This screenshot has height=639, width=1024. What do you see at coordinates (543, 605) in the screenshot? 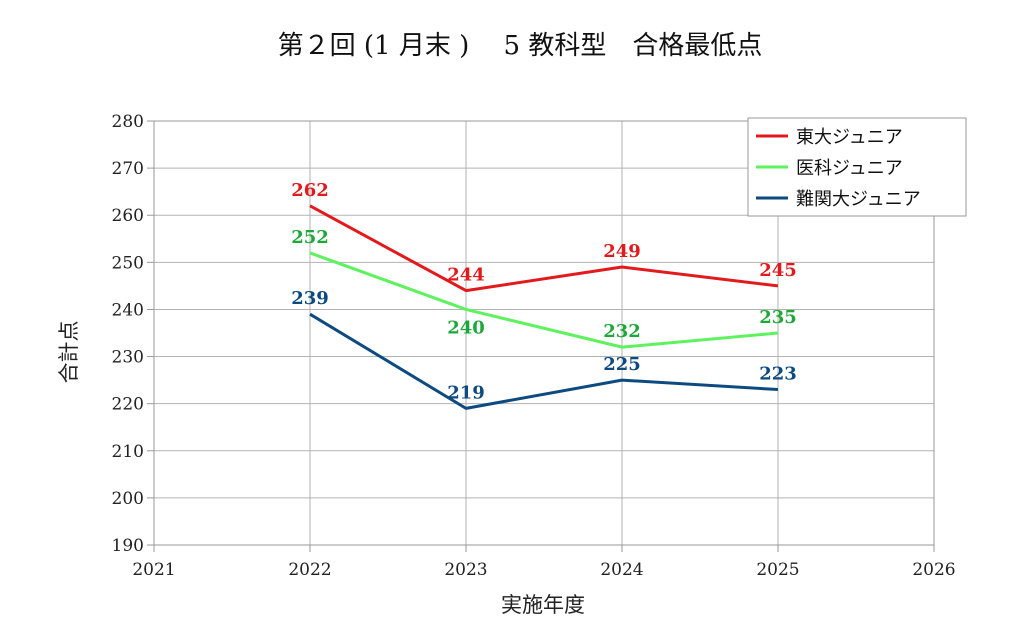
I see `x-axis-label: 実施年度` at bounding box center [543, 605].